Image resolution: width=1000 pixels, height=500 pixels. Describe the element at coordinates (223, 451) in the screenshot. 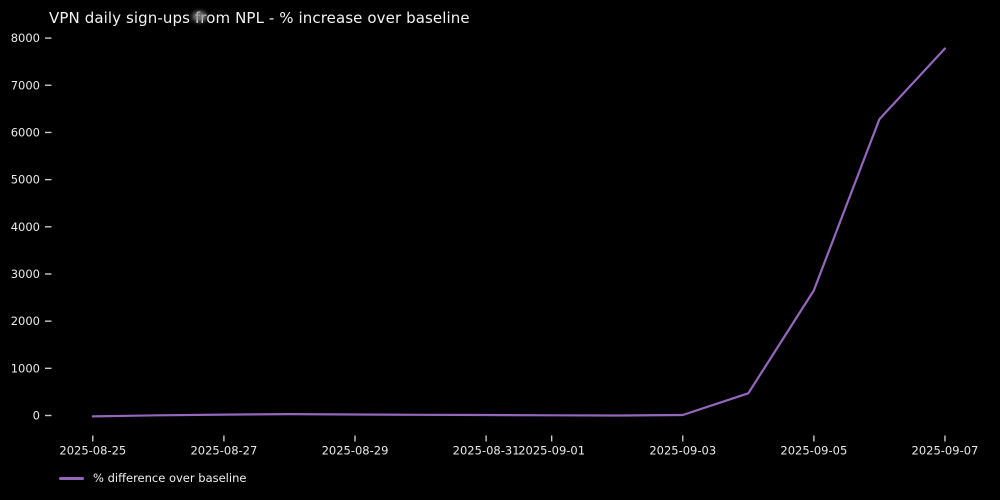

I see `x-axis-tick-label: 2025-08-27` at that location.